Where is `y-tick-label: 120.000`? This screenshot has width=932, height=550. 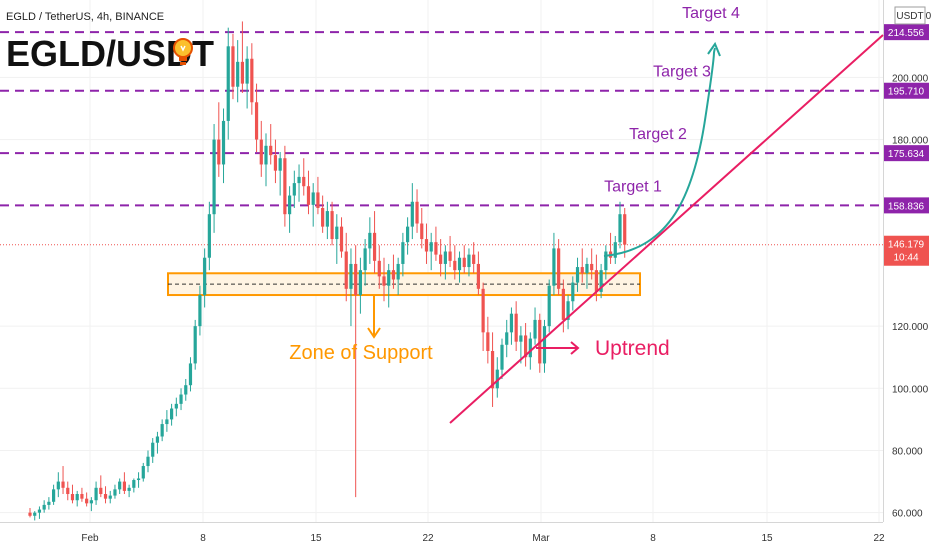
y-tick-label: 120.000 is located at coordinates (910, 327).